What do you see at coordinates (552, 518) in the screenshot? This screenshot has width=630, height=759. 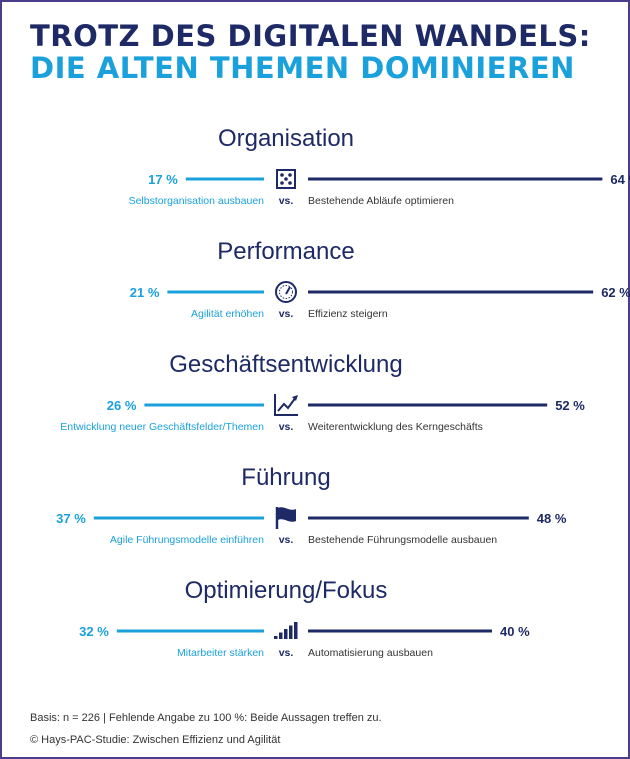 I see `right-value-label: 48 %` at bounding box center [552, 518].